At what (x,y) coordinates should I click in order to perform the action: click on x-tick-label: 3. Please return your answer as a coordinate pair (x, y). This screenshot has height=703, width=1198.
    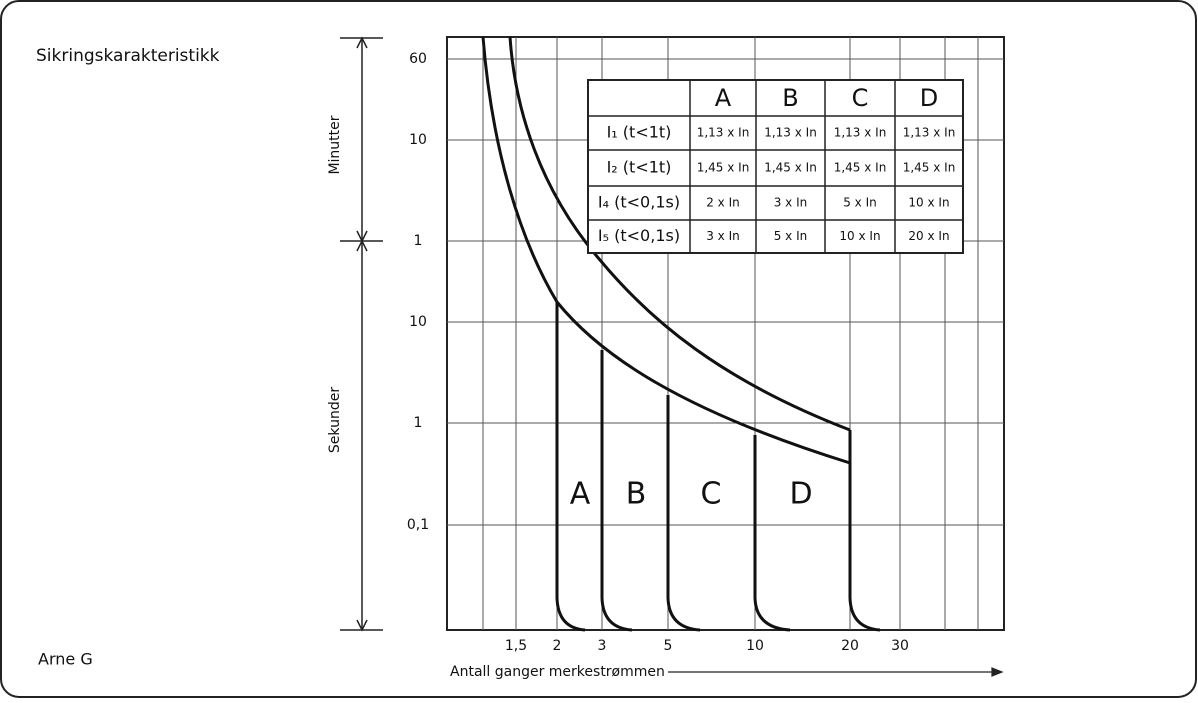
    Looking at the image, I should click on (602, 646).